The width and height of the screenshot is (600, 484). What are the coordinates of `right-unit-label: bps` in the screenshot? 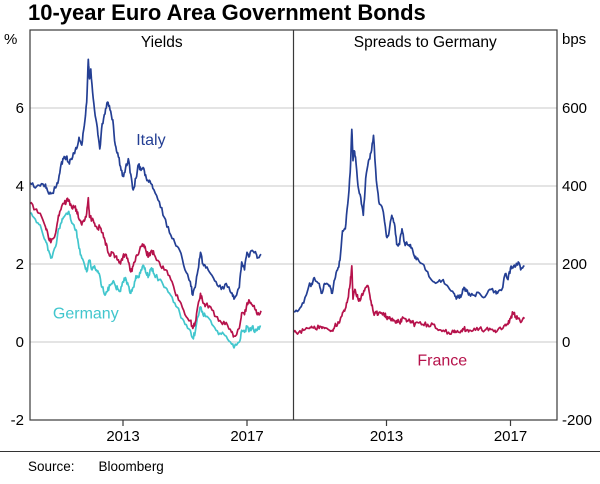 It's located at (574, 39).